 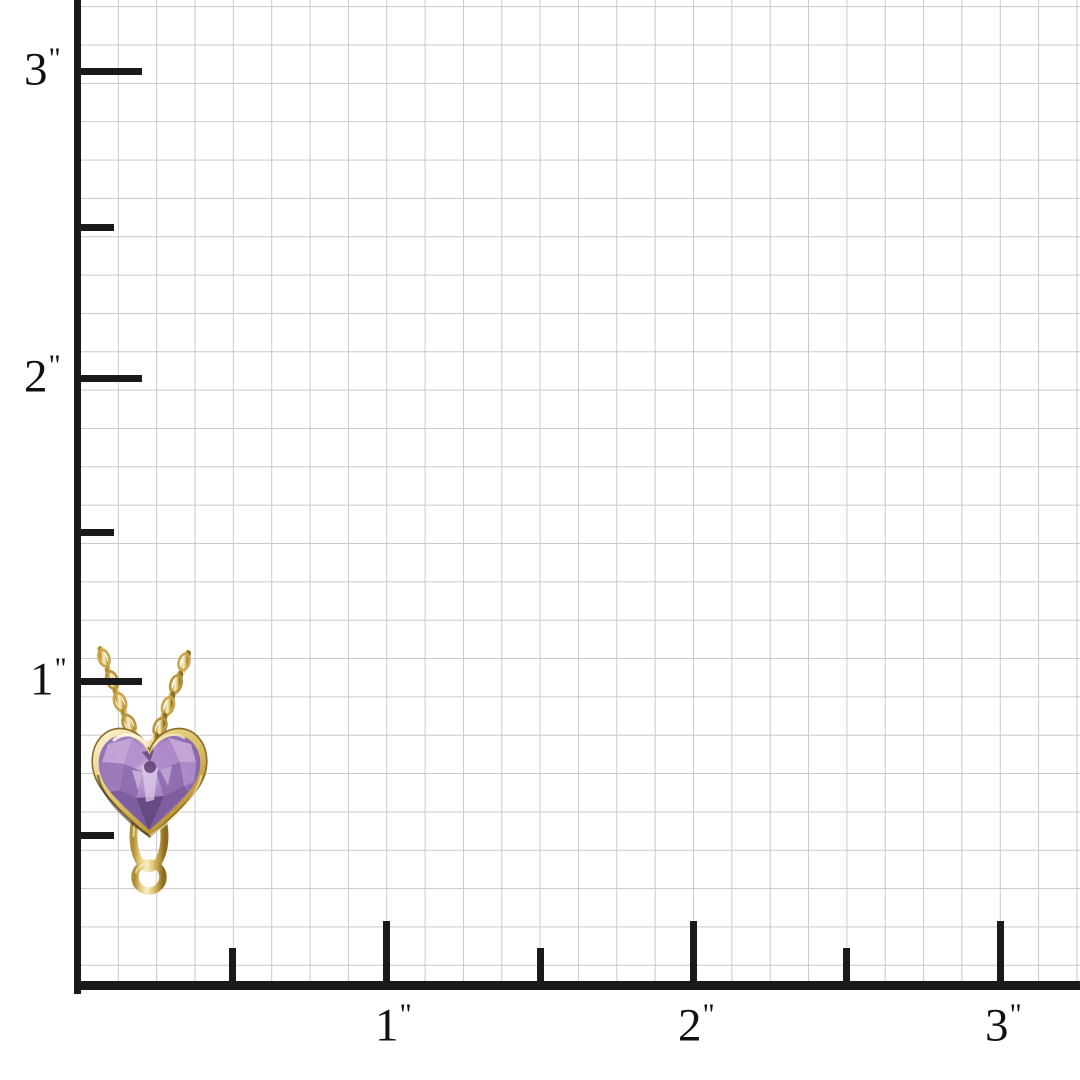 I want to click on x-axis-label-3in-value: 3, so click(x=997, y=1025).